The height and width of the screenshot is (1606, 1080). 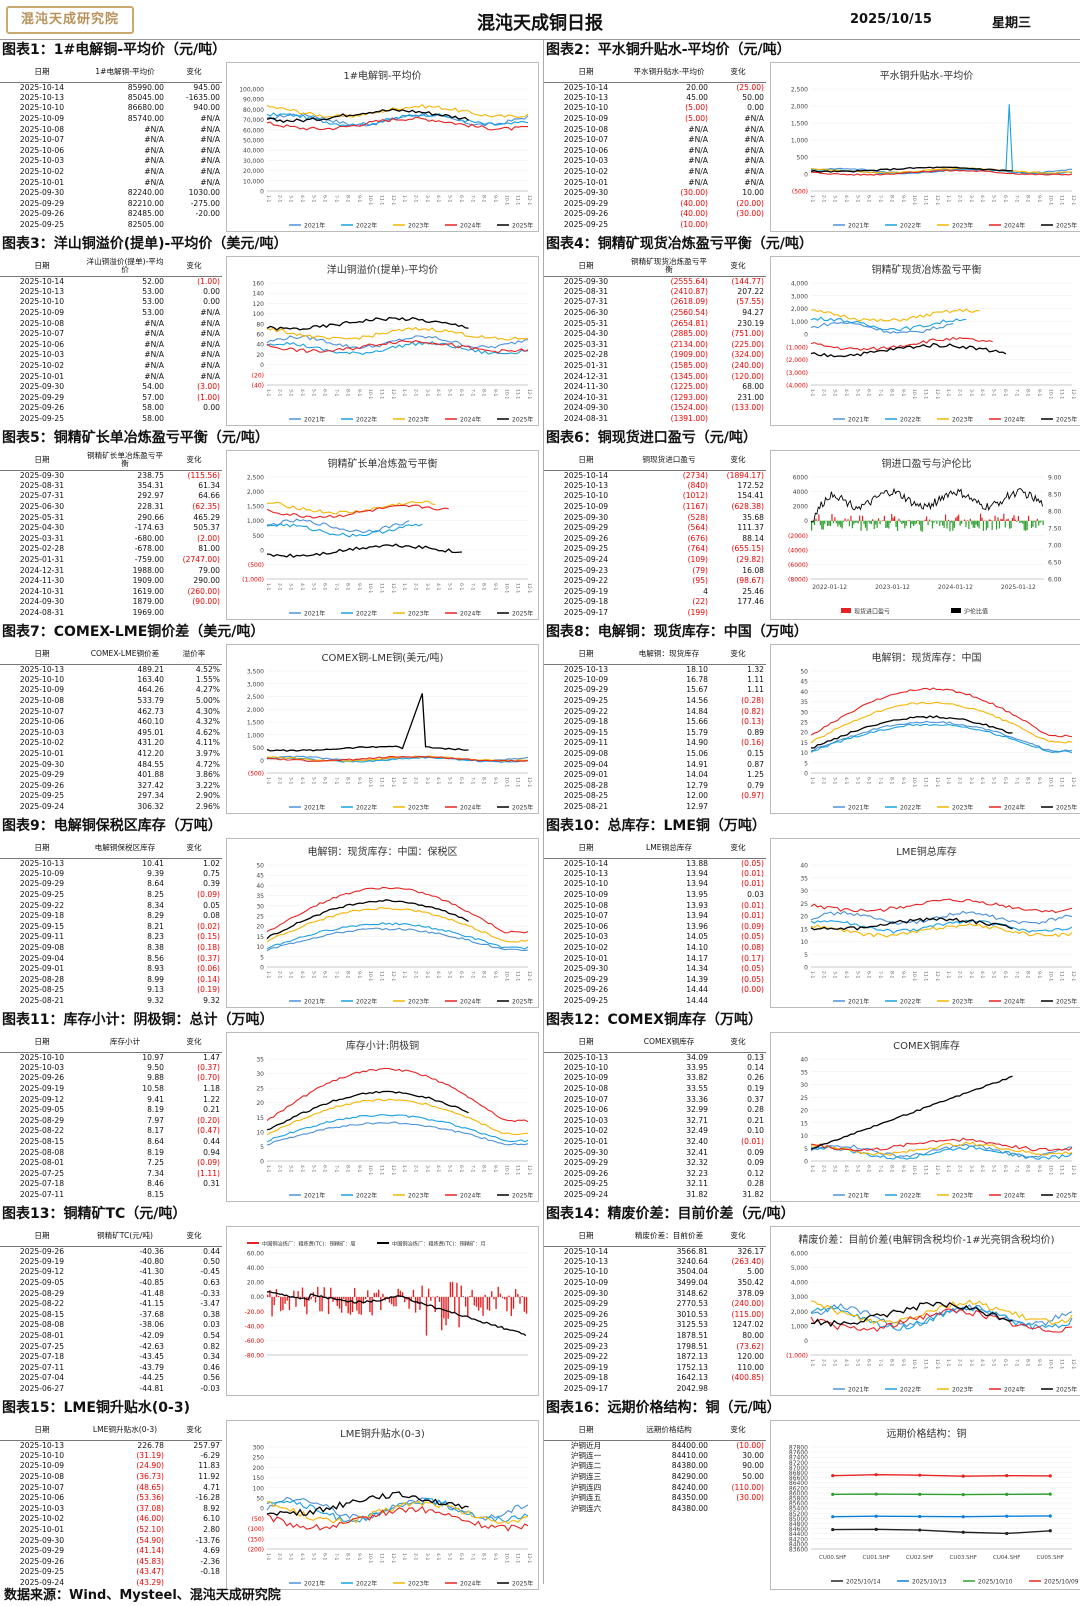 What do you see at coordinates (858, 1390) in the screenshot?
I see `legend-label: 2021年` at bounding box center [858, 1390].